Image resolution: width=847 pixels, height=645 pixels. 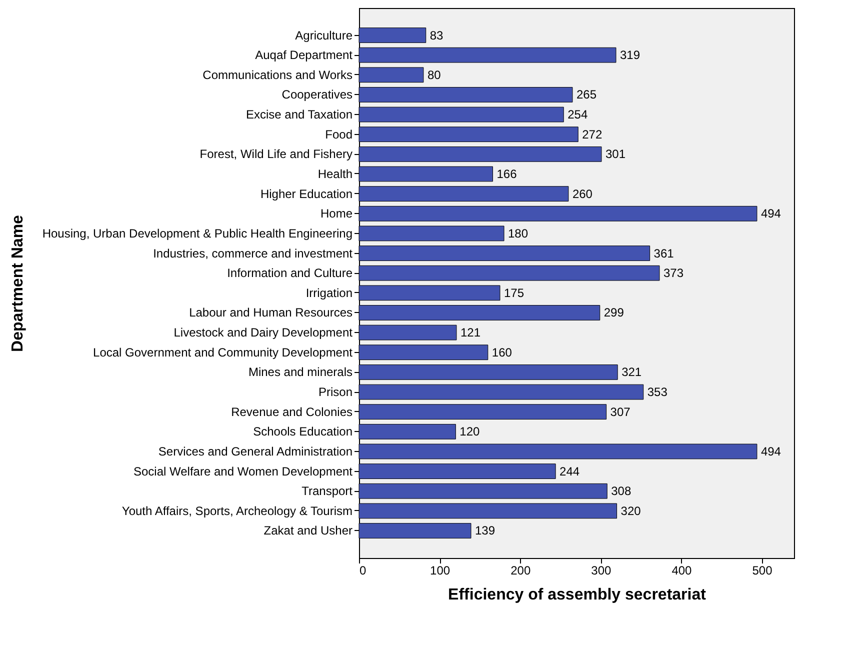 What do you see at coordinates (299, 115) in the screenshot?
I see `y-tick-label: Excise and Taxation` at bounding box center [299, 115].